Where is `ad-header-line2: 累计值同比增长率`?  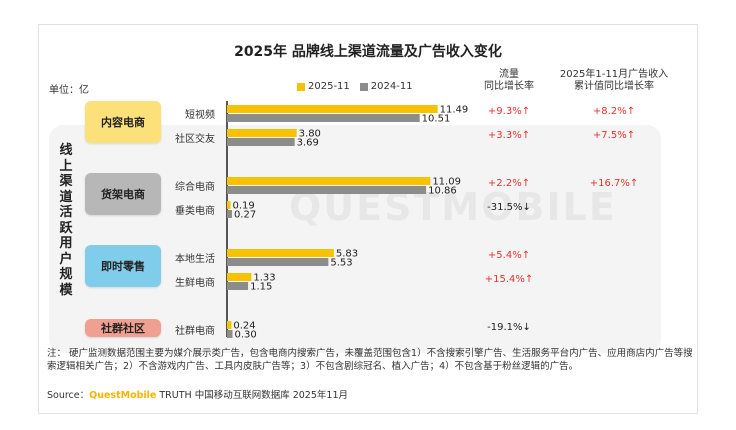 ad-header-line2: 累计值同比增长率 is located at coordinates (614, 86).